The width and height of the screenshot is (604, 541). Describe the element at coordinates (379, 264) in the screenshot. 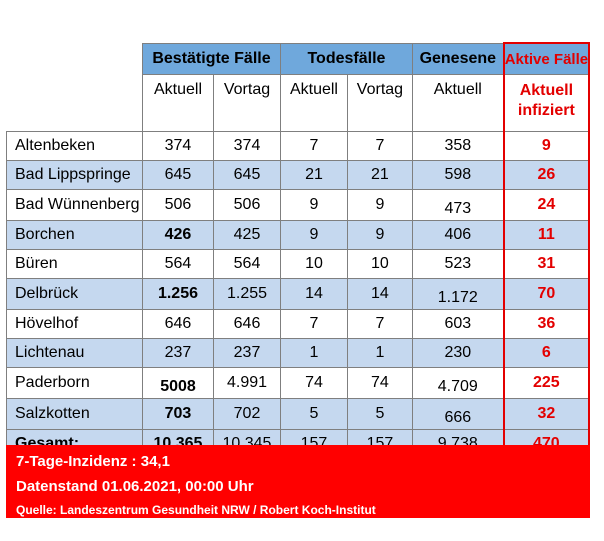

I see `deaths-previous-cell: 10` at that location.